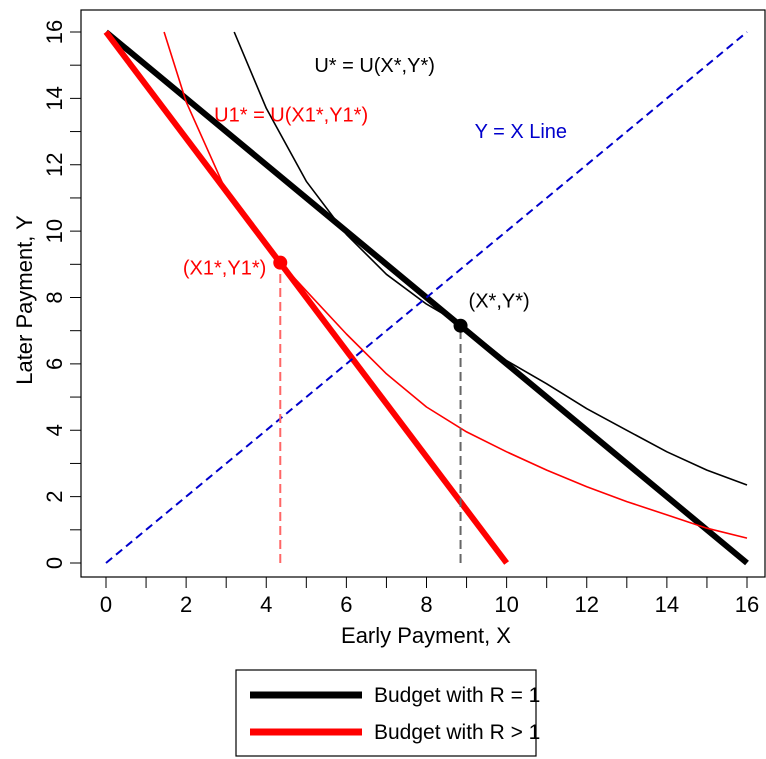 This screenshot has height=759, width=766. I want to click on y-tick-label: 10, so click(54, 231).